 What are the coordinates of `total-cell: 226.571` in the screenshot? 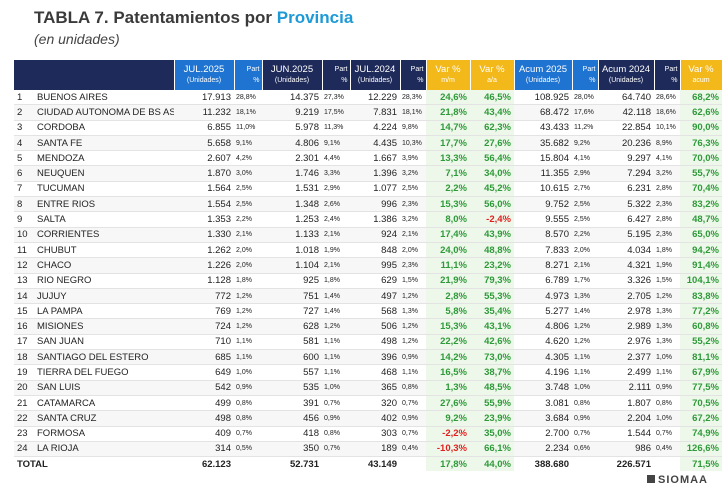 It's located at (626, 464).